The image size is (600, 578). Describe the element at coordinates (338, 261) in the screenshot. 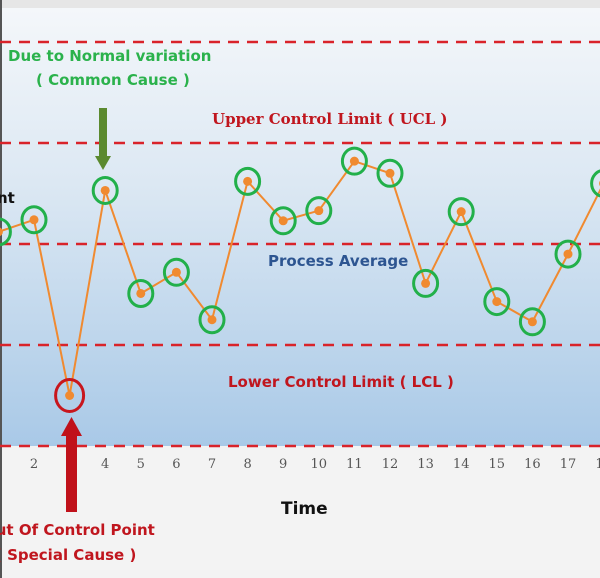

I see `process-average-label: Process Average` at that location.